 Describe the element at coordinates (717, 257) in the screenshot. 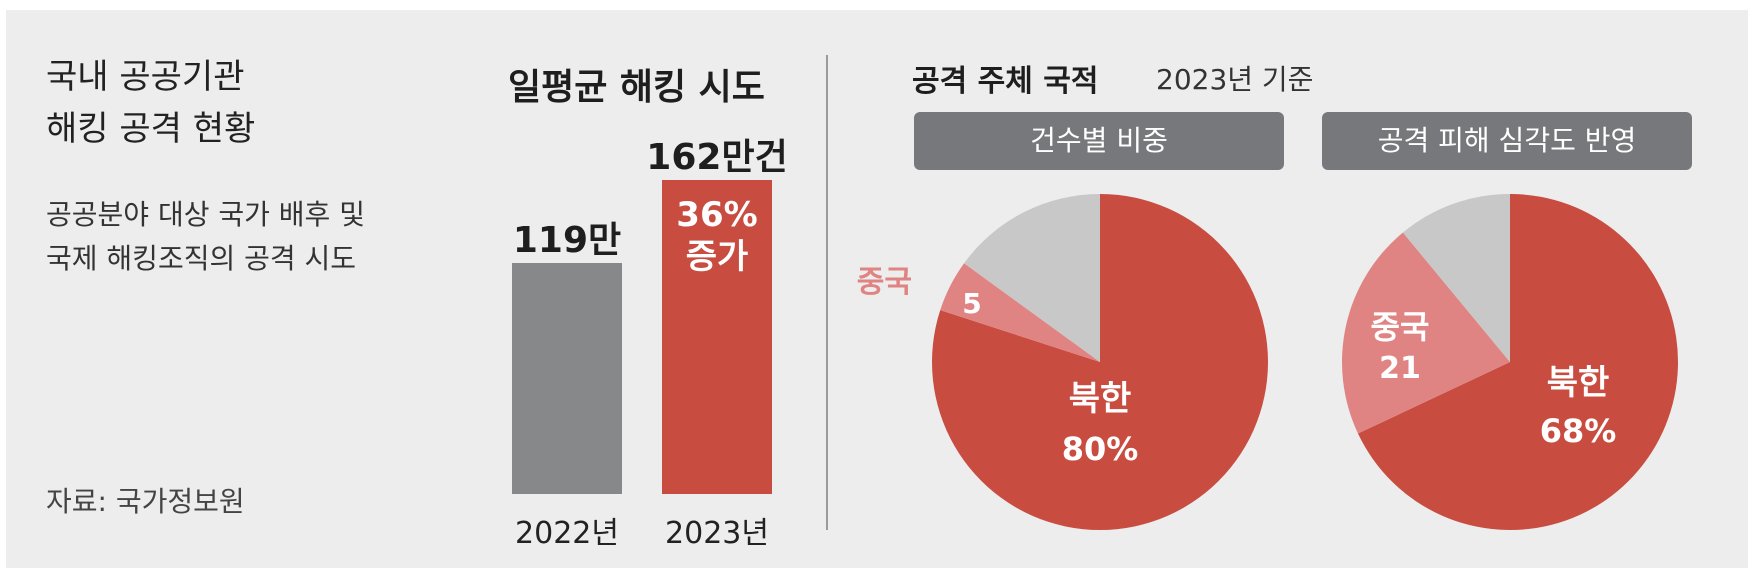

I see `increase-annotation-line2: 증가` at that location.